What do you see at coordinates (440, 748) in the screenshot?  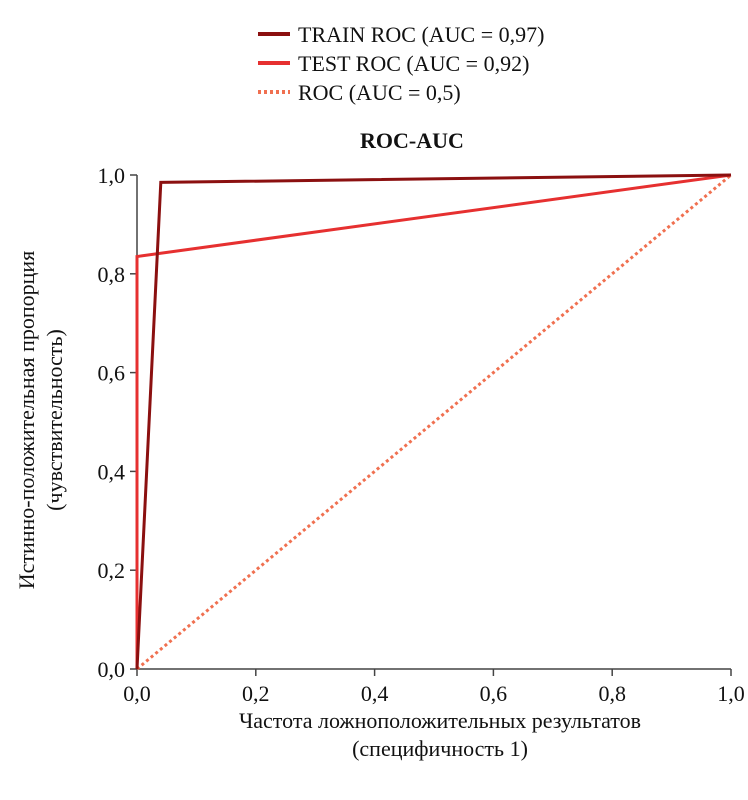 I see `x-axis-label-line2: (специфичность 1)` at bounding box center [440, 748].